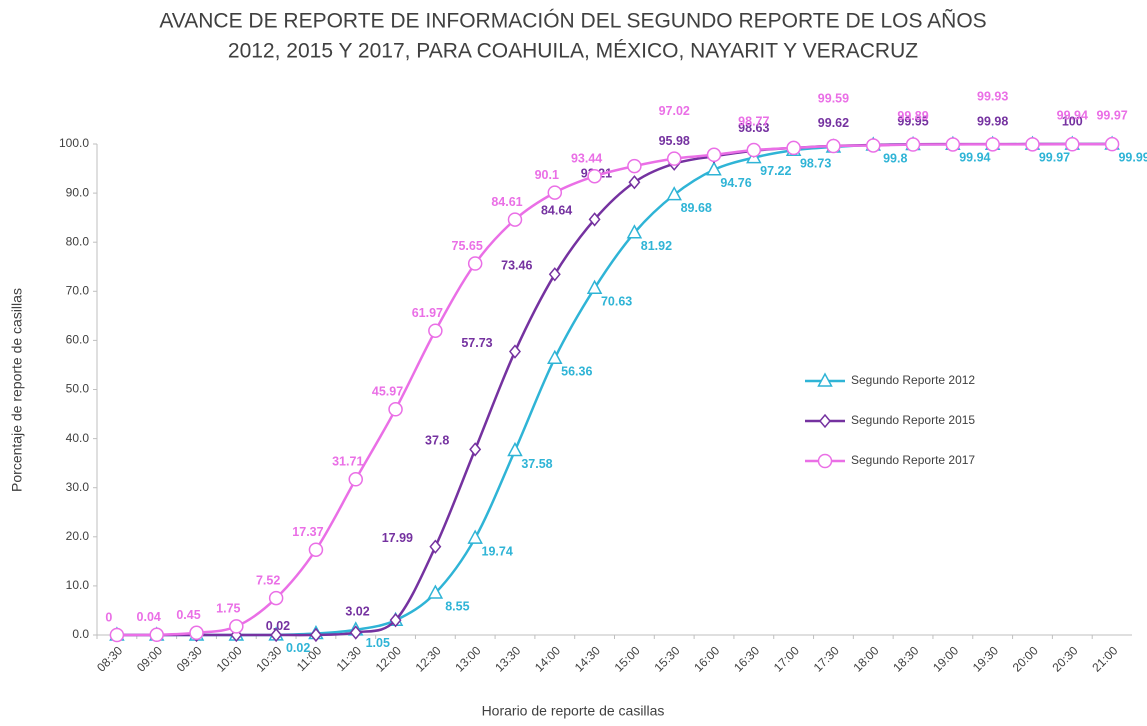  What do you see at coordinates (627, 658) in the screenshot?
I see `x-tick-label: 15:00` at bounding box center [627, 658].